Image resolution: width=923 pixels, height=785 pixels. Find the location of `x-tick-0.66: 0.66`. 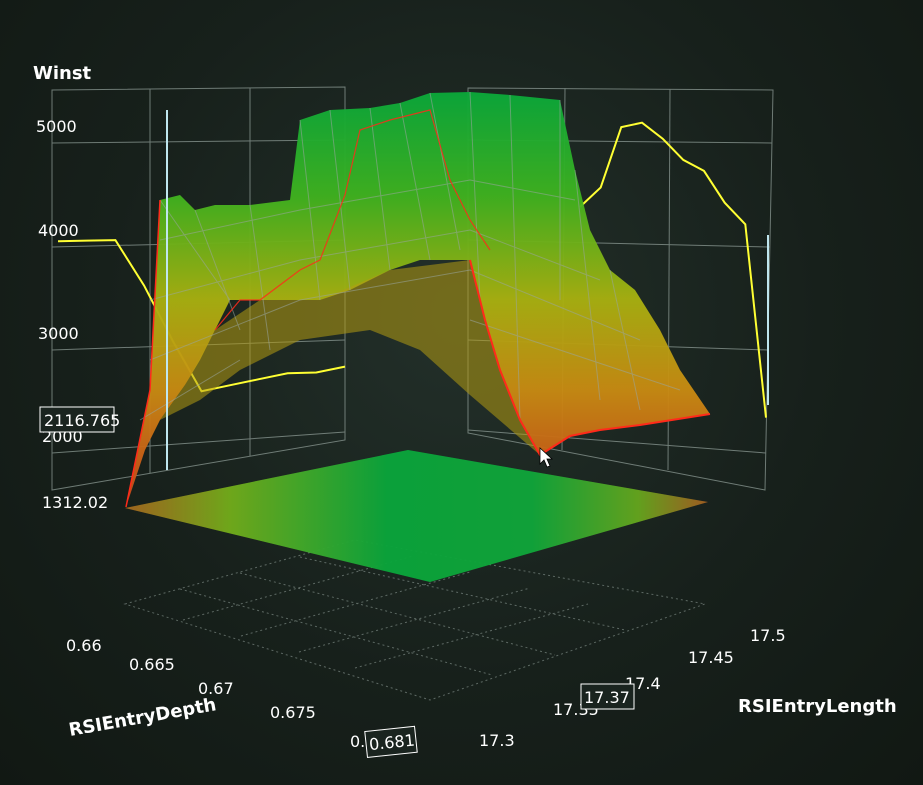

x-tick-0.66: 0.66 is located at coordinates (84, 645).